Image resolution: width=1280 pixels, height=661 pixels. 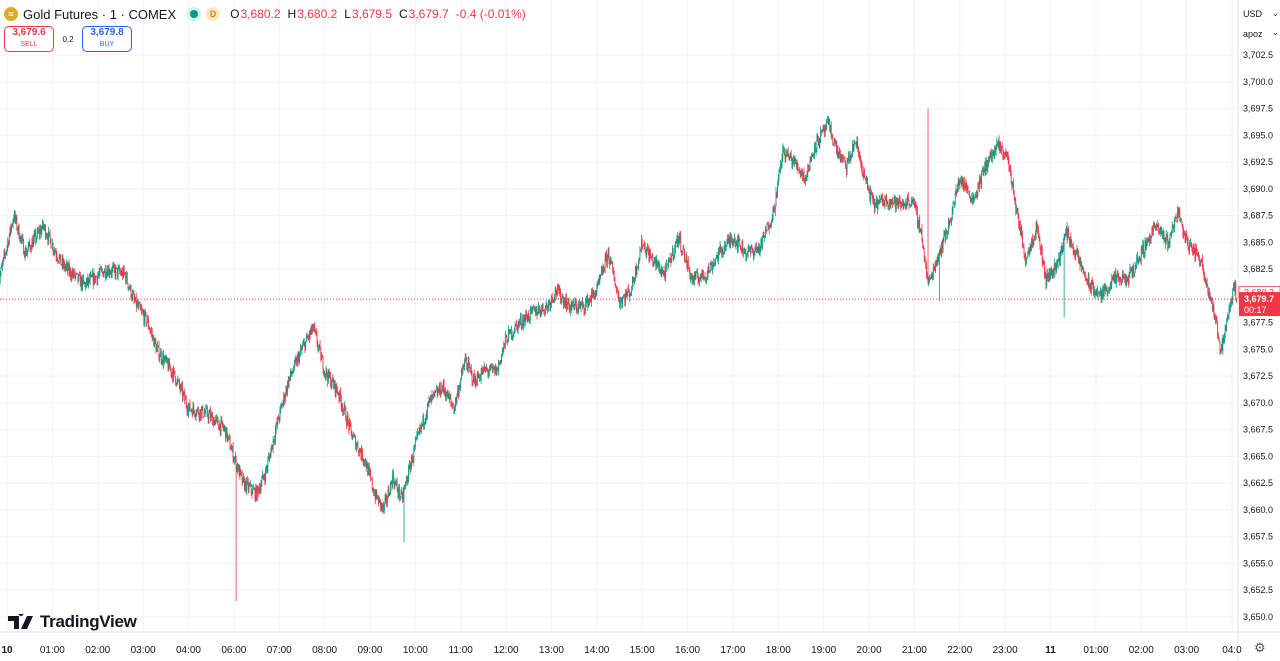 What do you see at coordinates (107, 44) in the screenshot?
I see `buy-label: BUY` at bounding box center [107, 44].